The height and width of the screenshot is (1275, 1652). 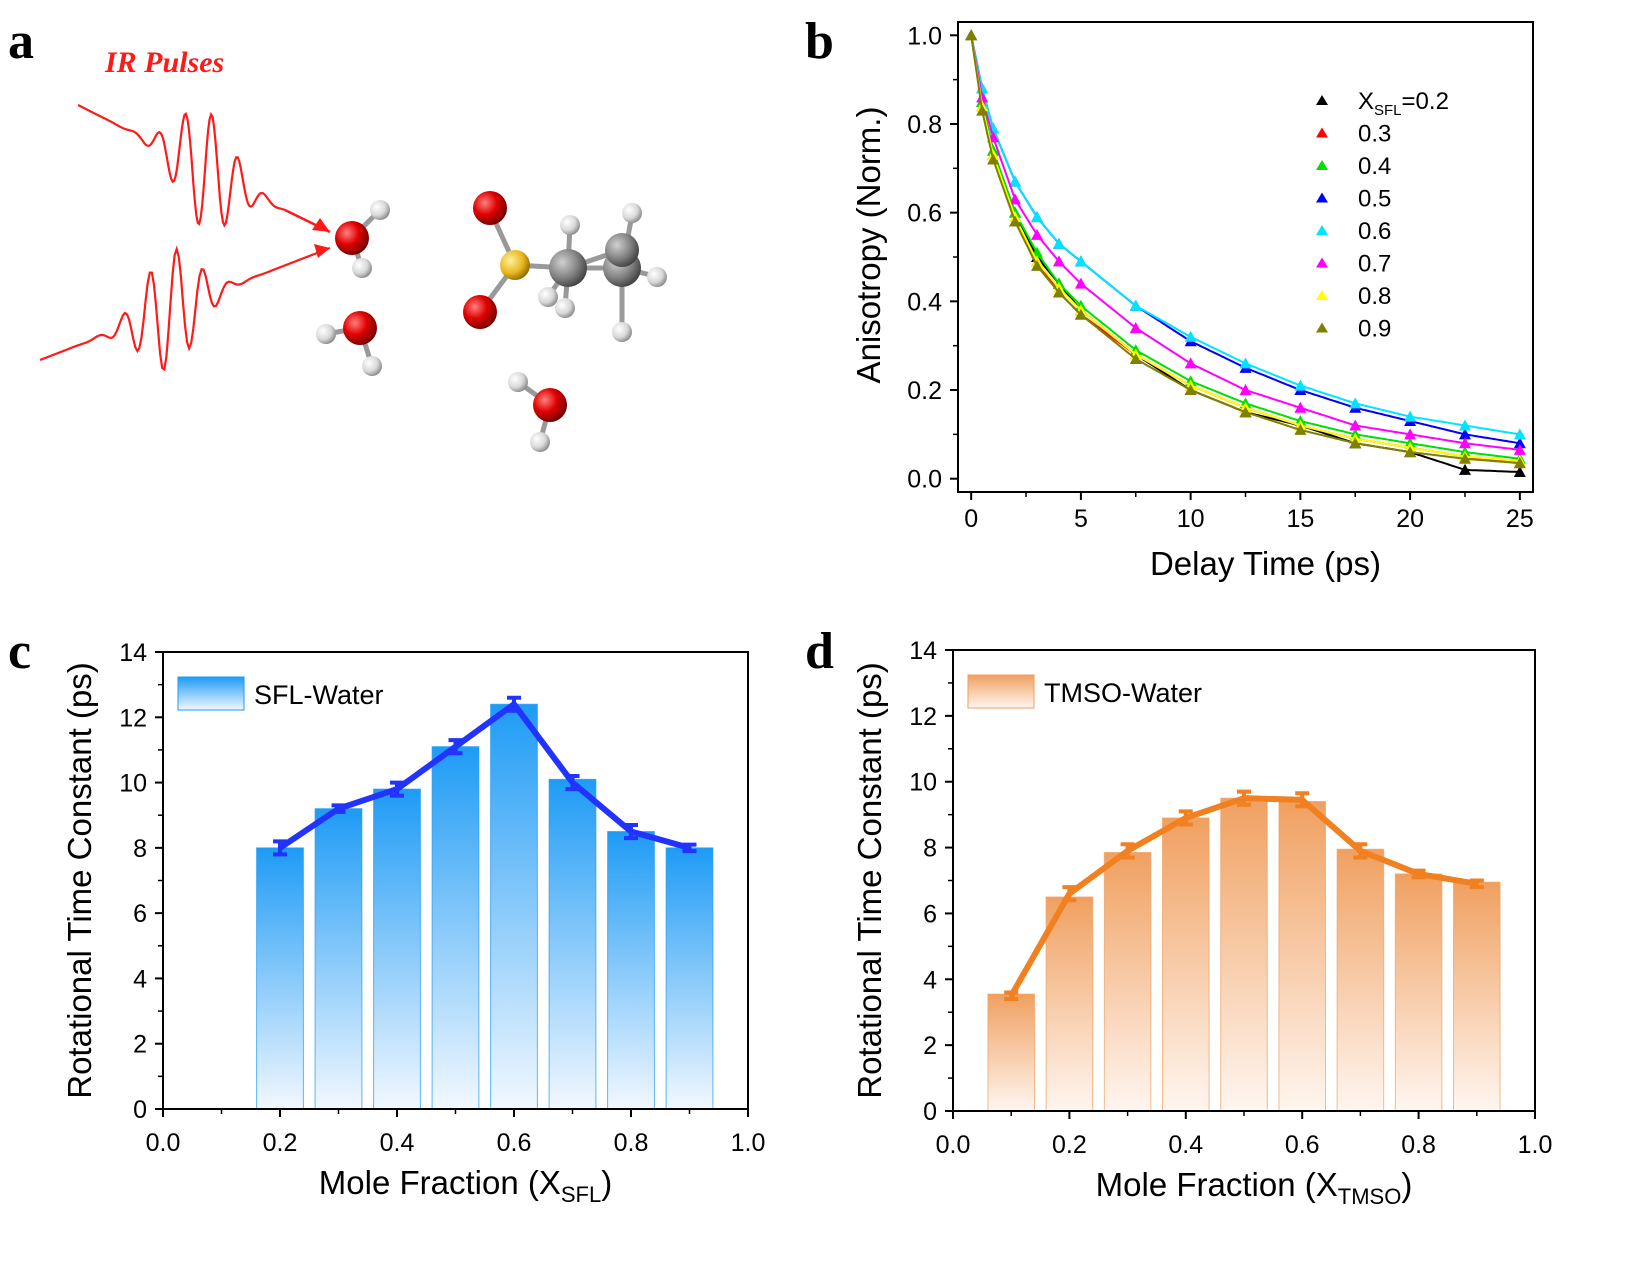 What do you see at coordinates (953, 1145) in the screenshot?
I see `x-tick-label: 0.0` at bounding box center [953, 1145].